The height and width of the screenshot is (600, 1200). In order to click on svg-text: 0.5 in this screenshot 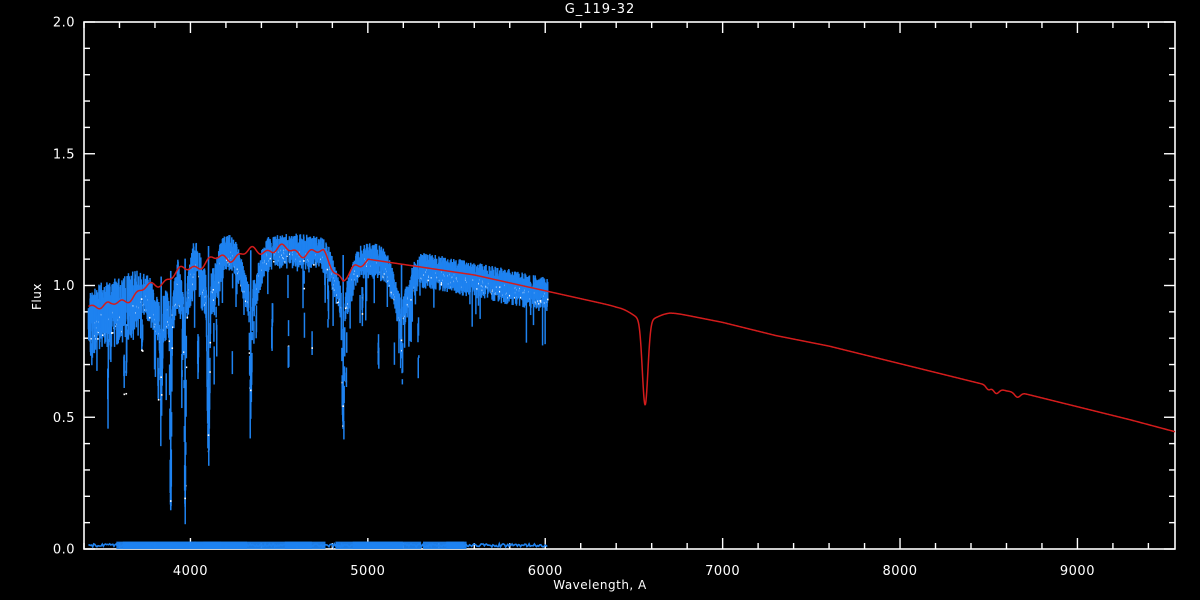, I will do `click(64, 418)`.